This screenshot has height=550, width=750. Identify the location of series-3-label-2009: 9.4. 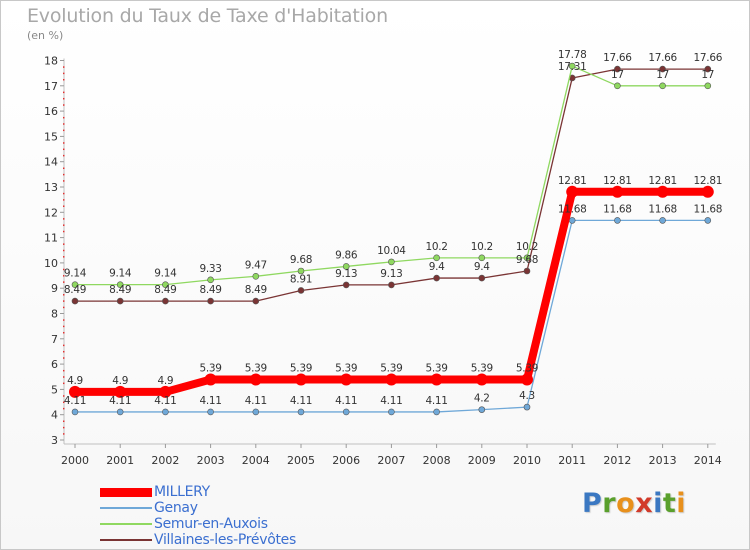
(482, 267).